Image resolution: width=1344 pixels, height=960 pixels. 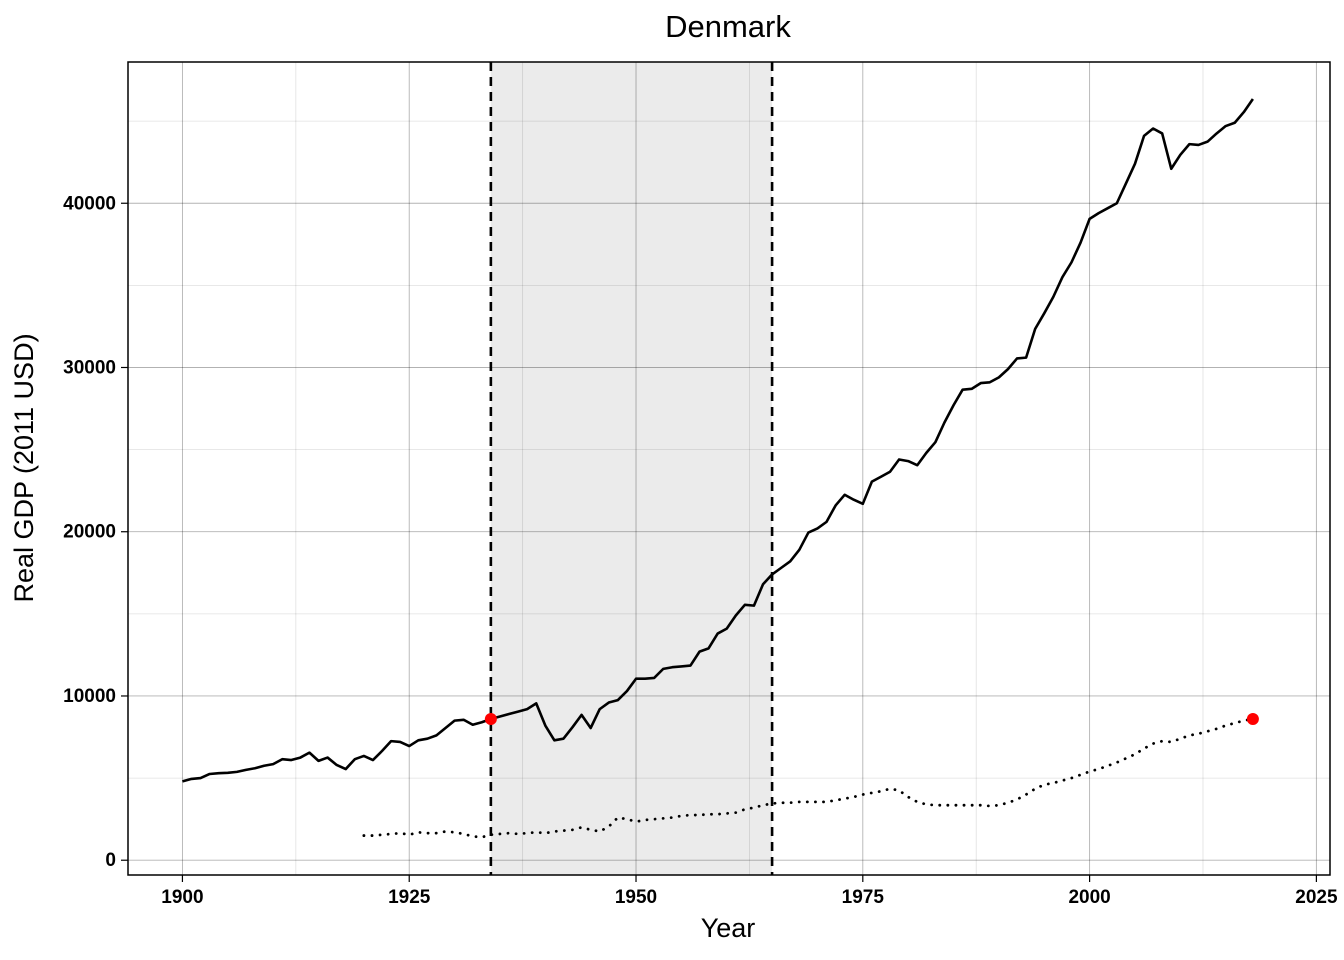 What do you see at coordinates (89, 368) in the screenshot?
I see `y-tick-label: 30000` at bounding box center [89, 368].